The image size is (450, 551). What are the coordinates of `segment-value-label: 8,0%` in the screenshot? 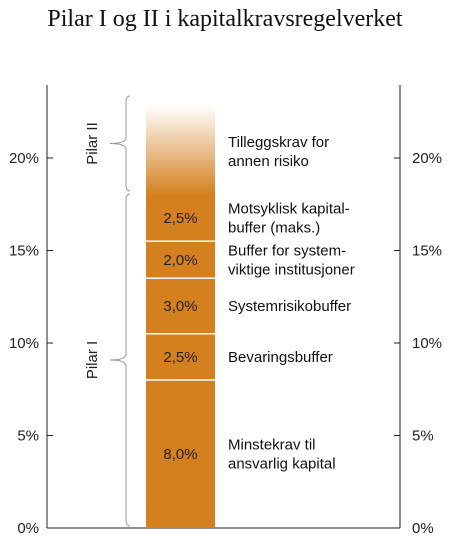 It's located at (180, 454).